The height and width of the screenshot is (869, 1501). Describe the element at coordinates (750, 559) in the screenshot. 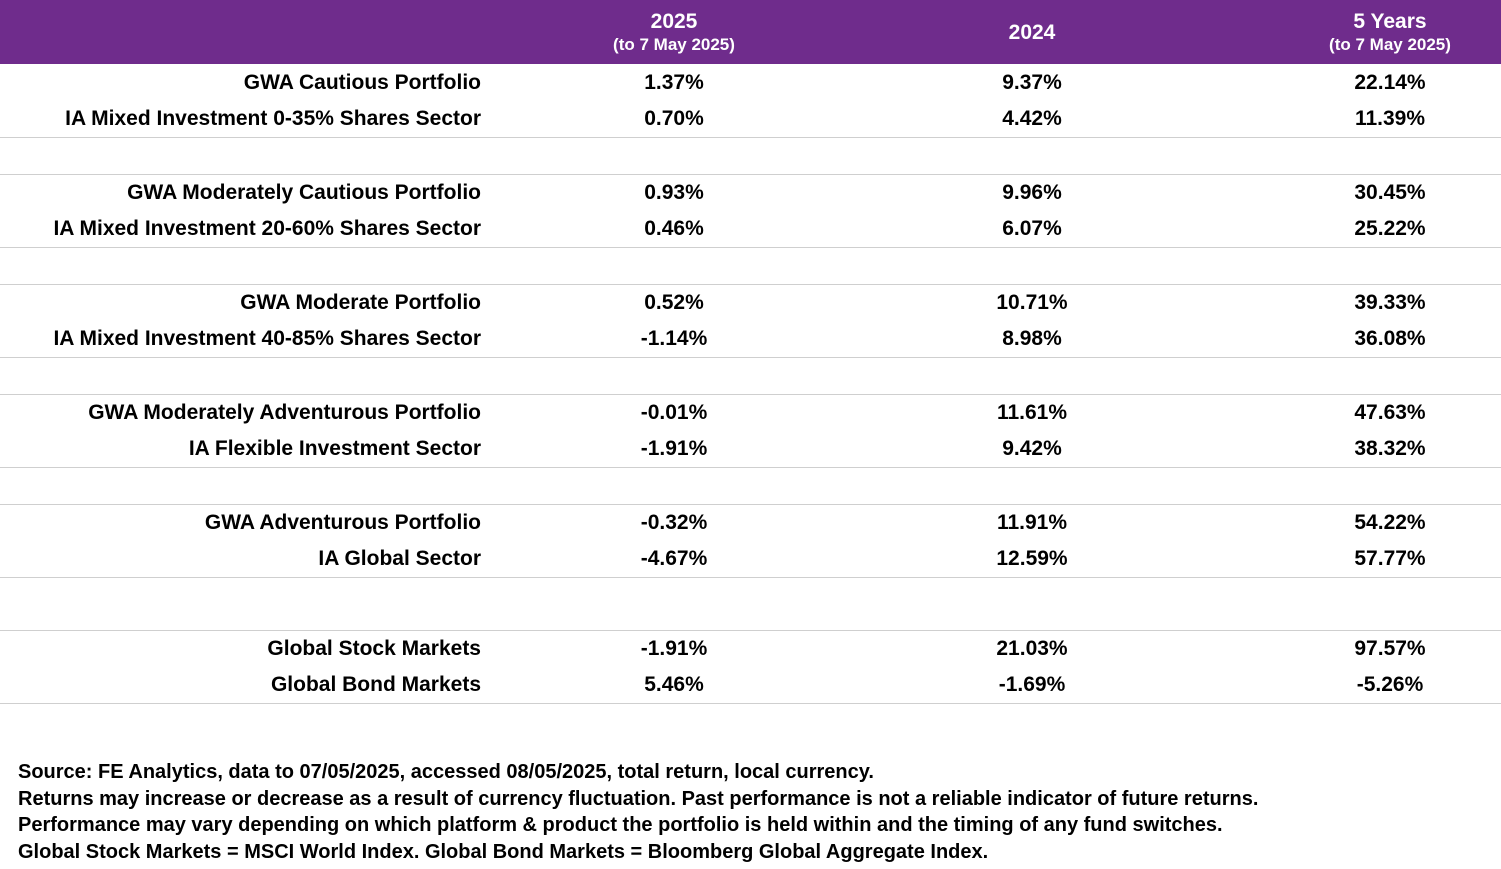

I see `table-row: IA Global Sector -4.67% 12.59% 57.77%` at that location.